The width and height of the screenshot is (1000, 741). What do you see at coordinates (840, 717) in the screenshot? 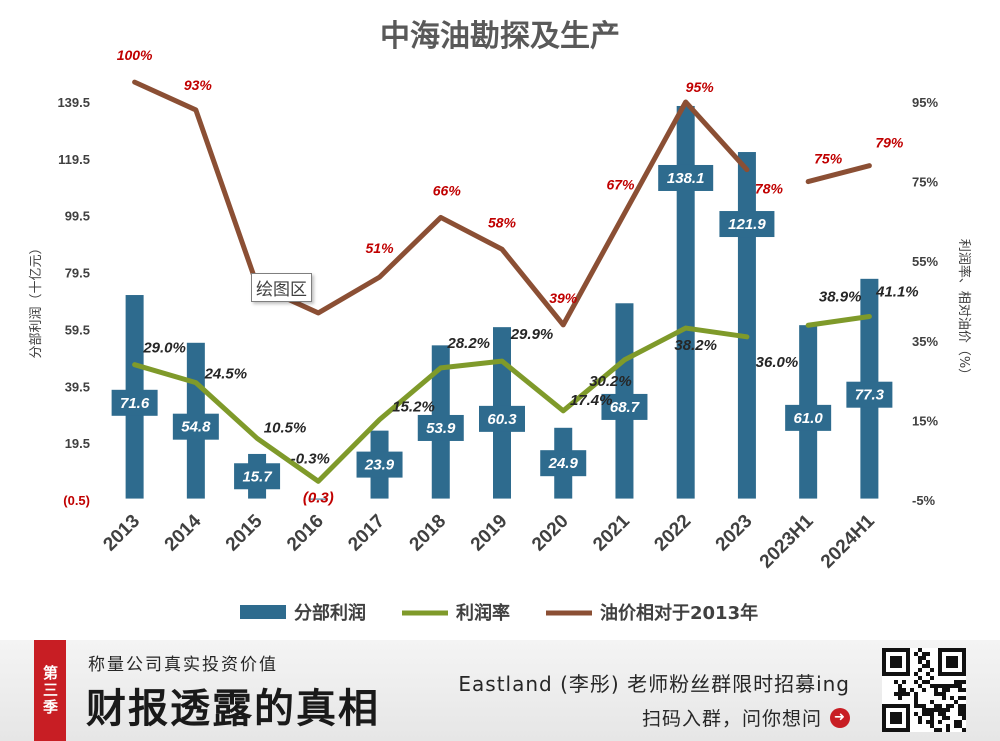
I see `arrow-right-icon: ➜` at bounding box center [840, 717].